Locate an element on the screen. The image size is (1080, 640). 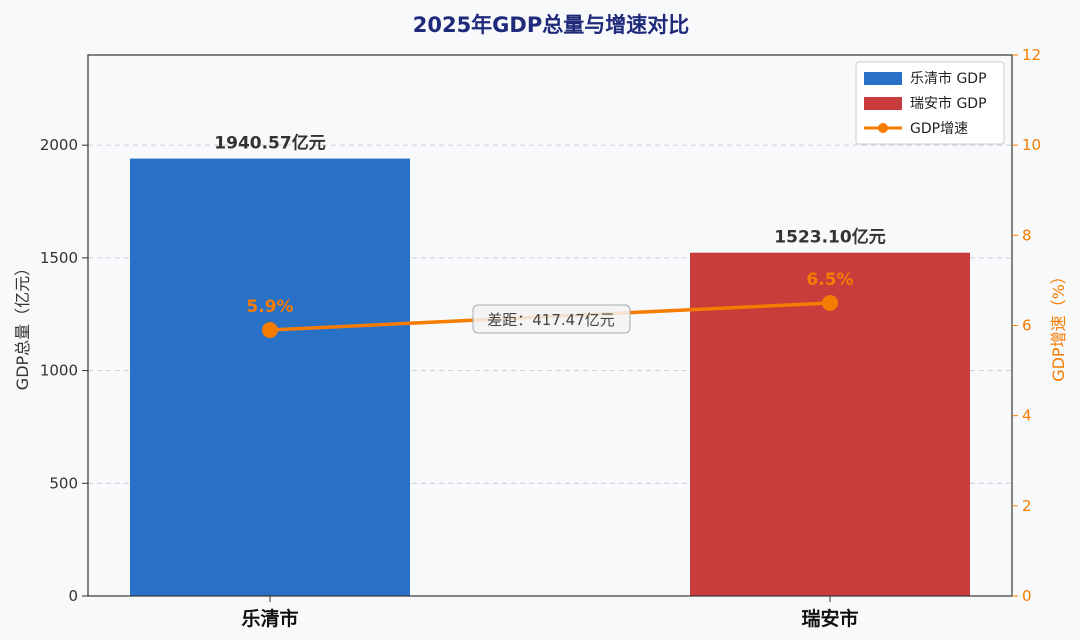
legend: 乐清市 GDP 瑞安市 GDP GDP增速 is located at coordinates (930, 103).